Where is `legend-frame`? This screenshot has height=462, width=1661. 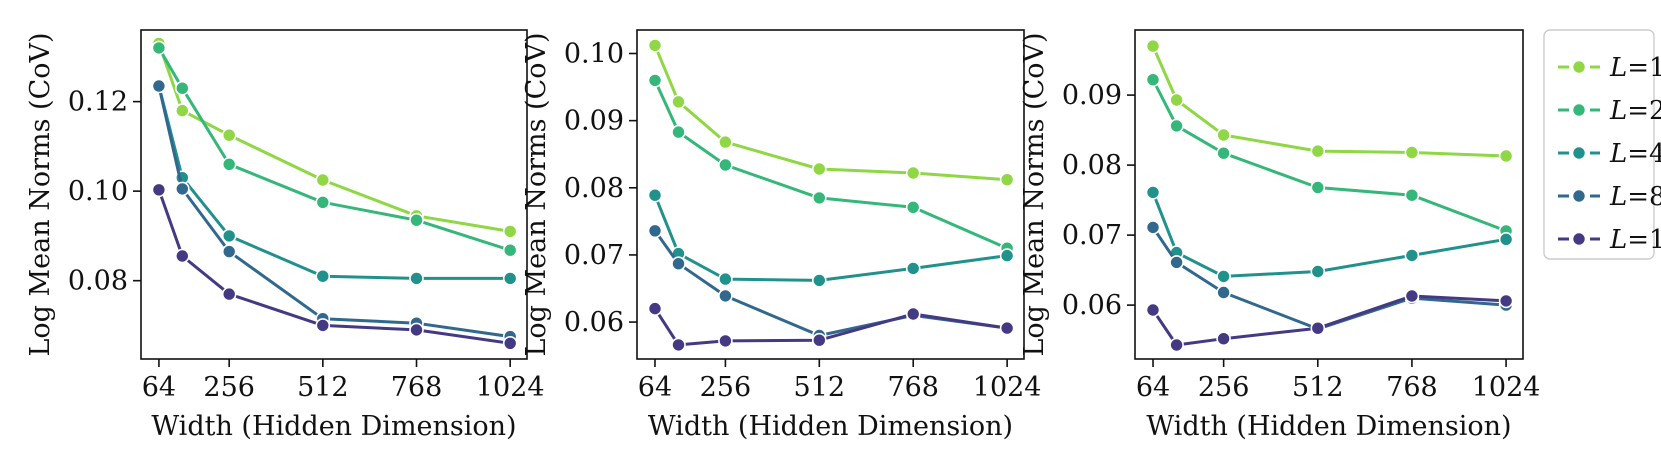 legend-frame is located at coordinates (1599, 144).